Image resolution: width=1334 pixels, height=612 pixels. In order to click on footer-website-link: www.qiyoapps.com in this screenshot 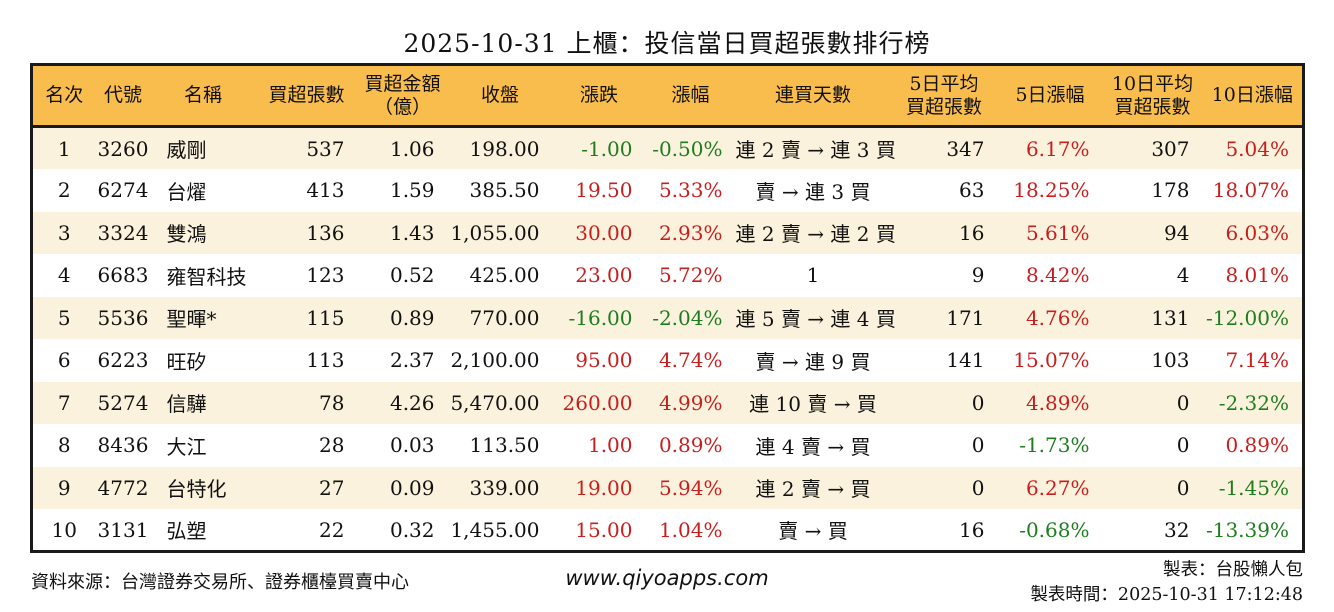, I will do `click(667, 578)`.